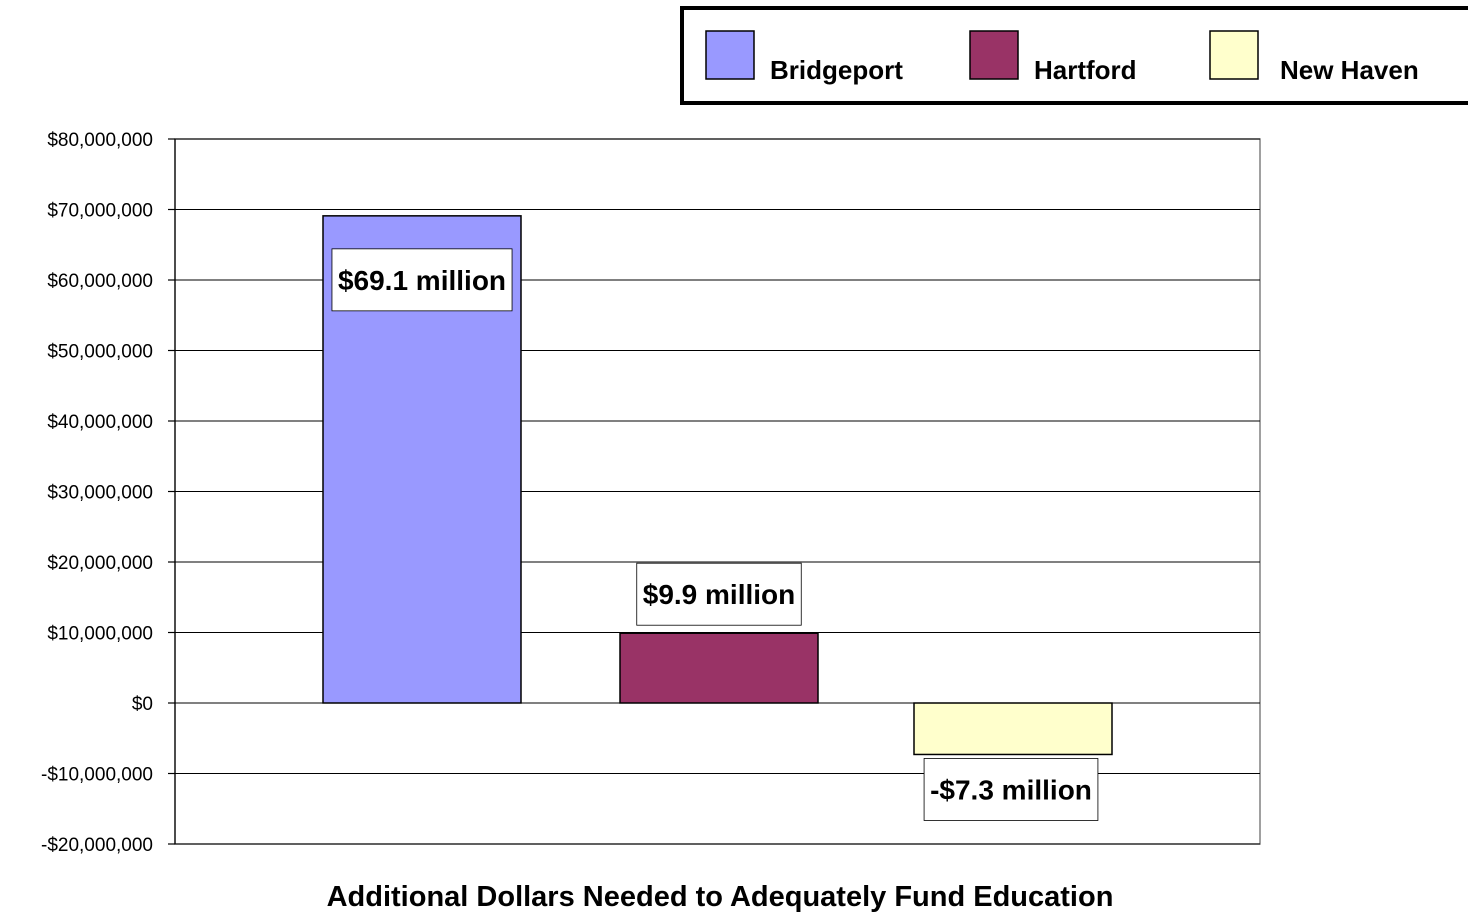  I want to click on legend-swatch-new-haven, so click(1234, 55).